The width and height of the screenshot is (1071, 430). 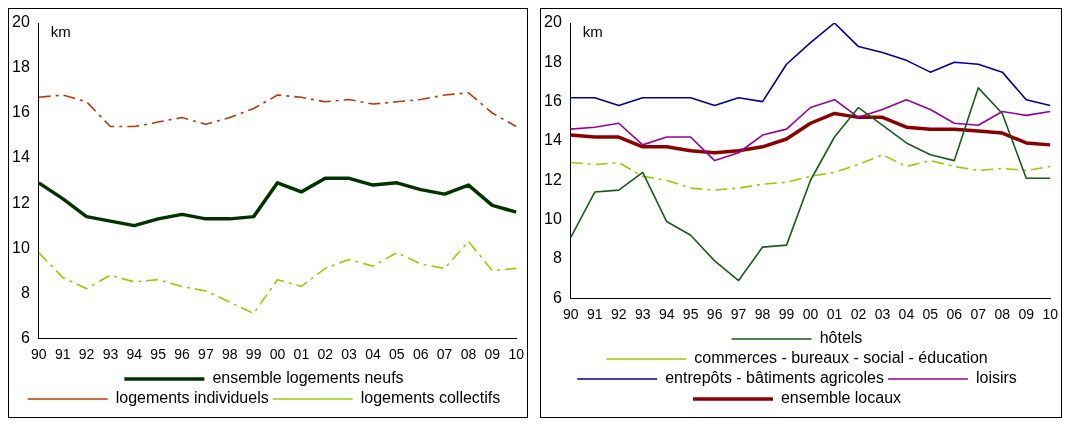 I want to click on legend-label: logements individuels, so click(x=192, y=398).